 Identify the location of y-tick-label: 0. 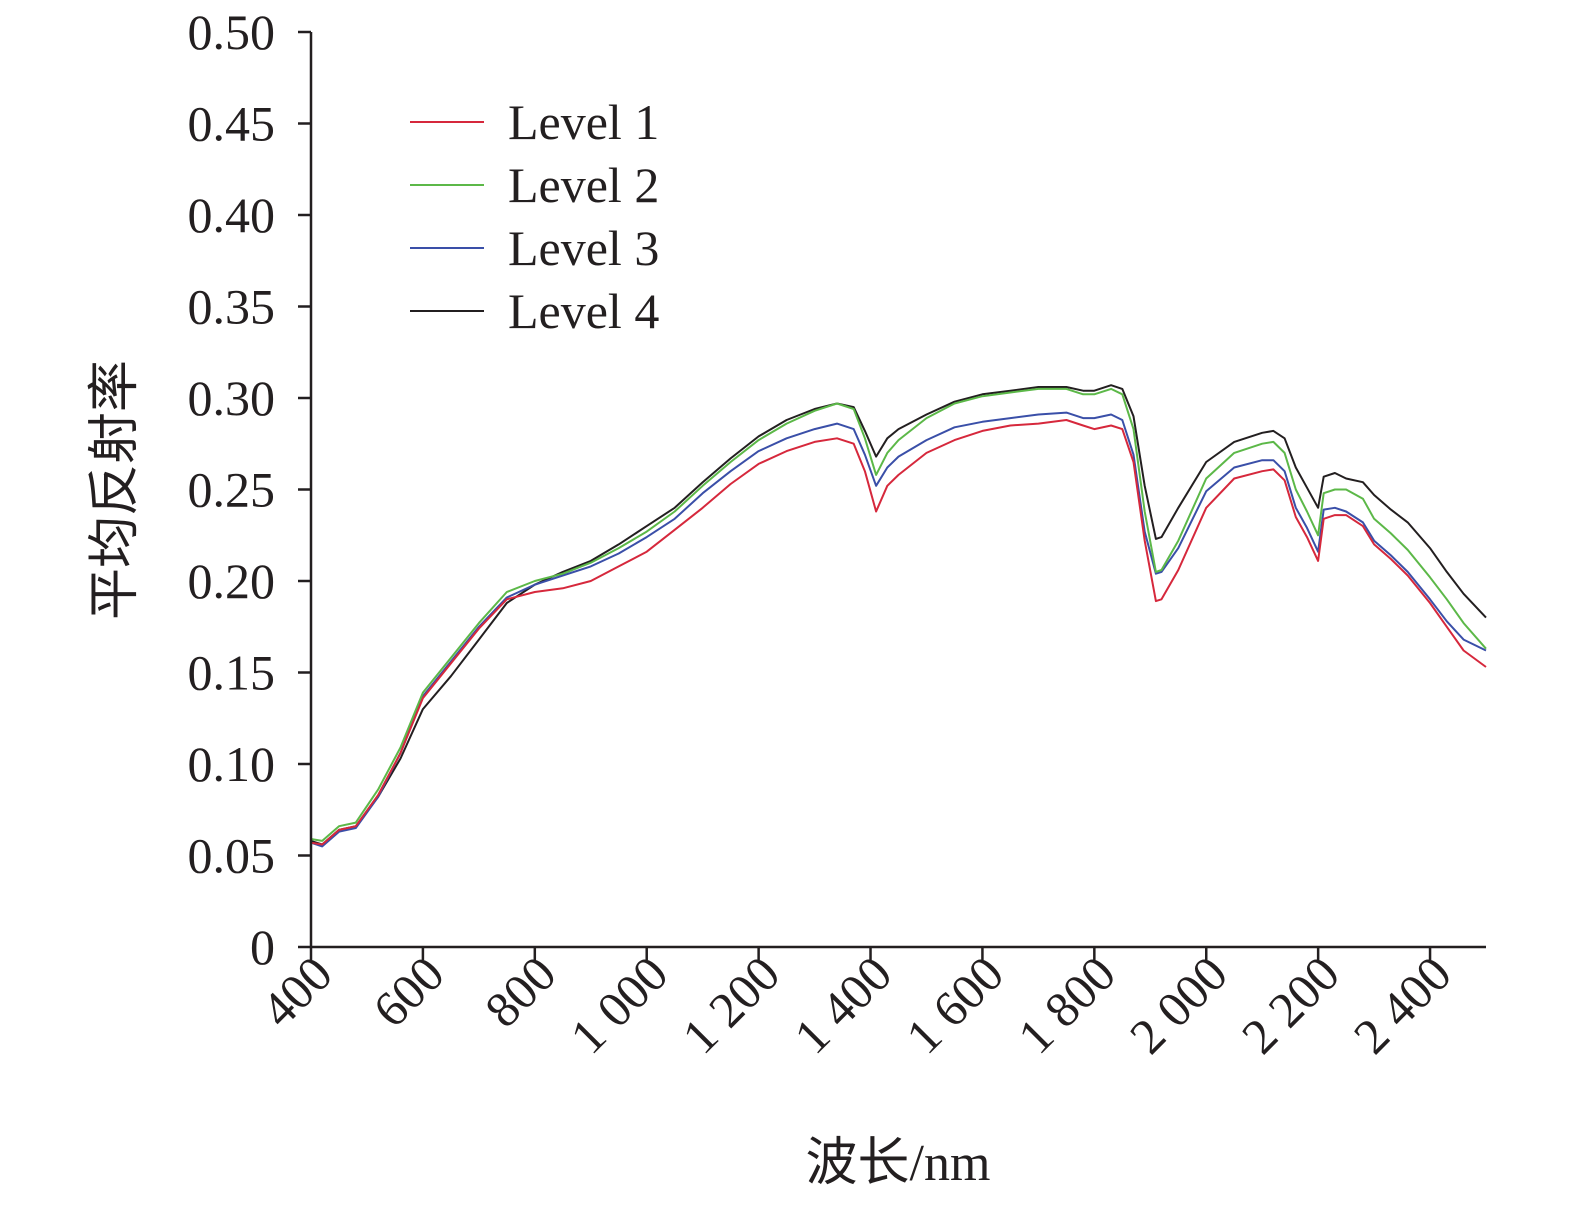
(262, 947).